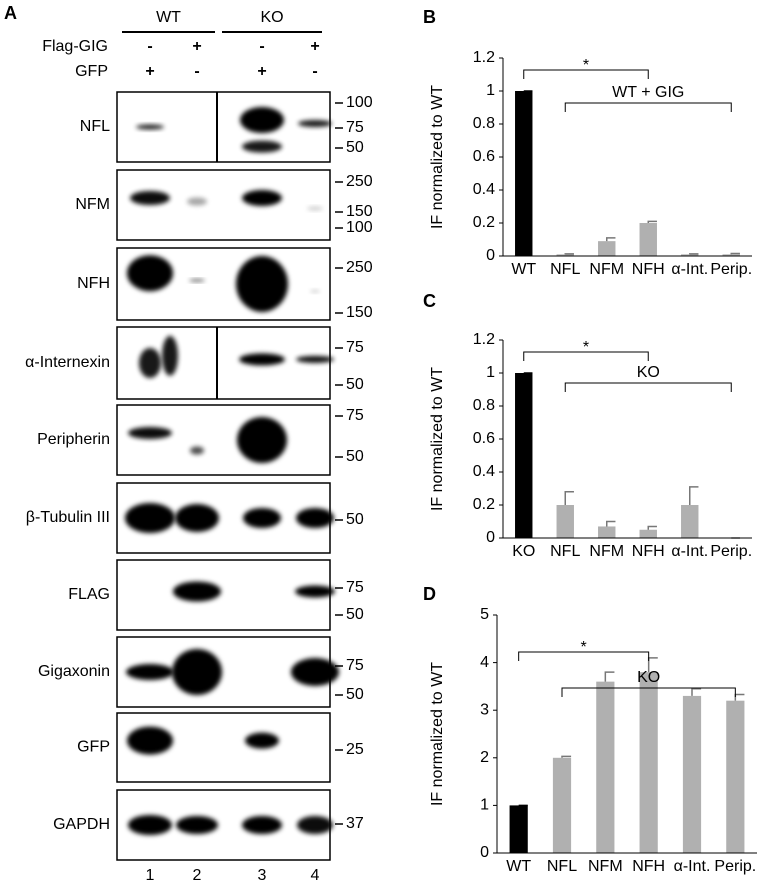  I want to click on annotation: WT + GIG, so click(648, 92).